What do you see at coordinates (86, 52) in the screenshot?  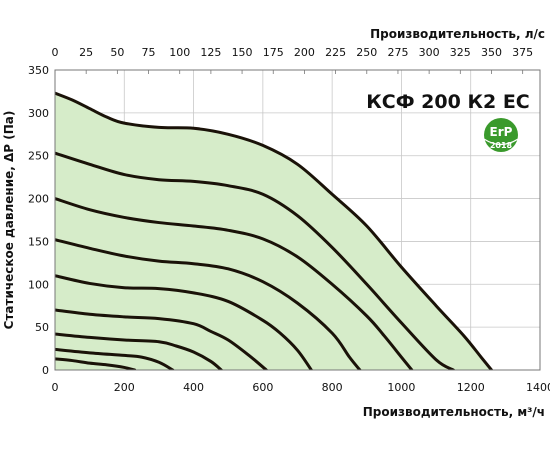 I see `x2-tick-label: 25` at bounding box center [86, 52].